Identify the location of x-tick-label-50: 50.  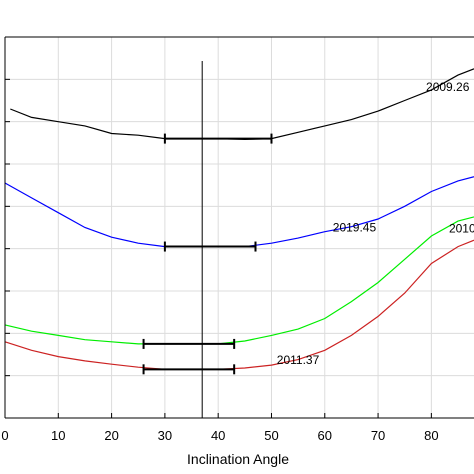
(271, 435).